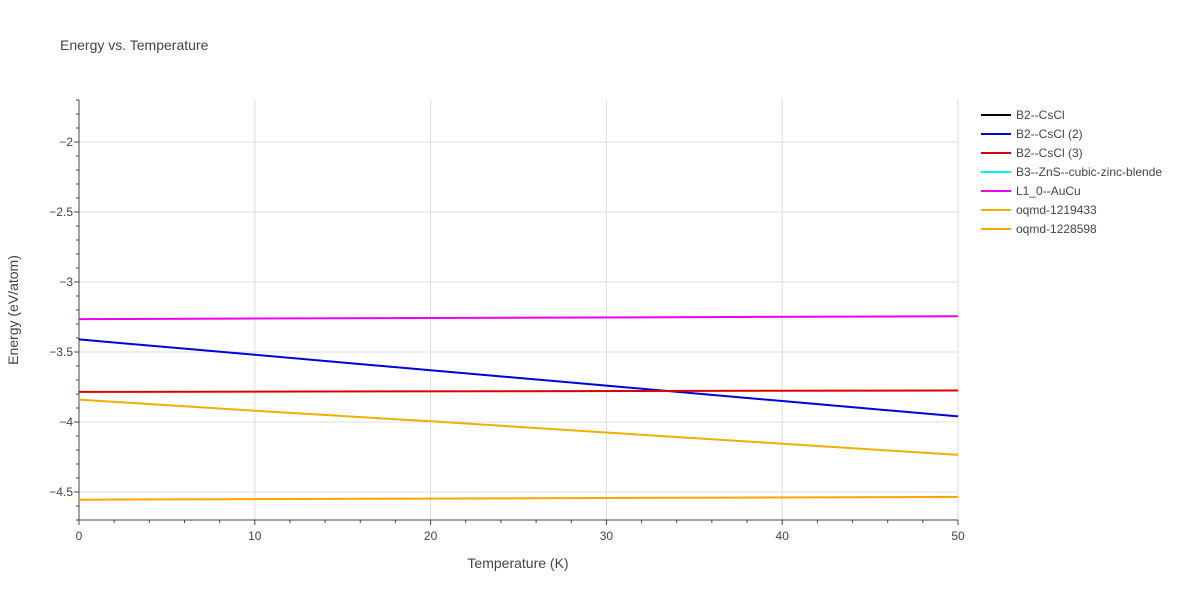 This screenshot has height=600, width=1200. Describe the element at coordinates (66, 422) in the screenshot. I see `y-tick-label: −4` at that location.